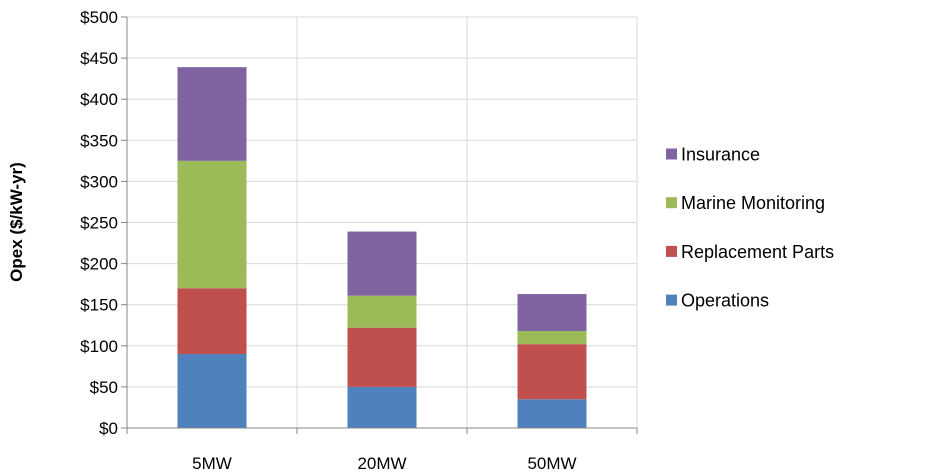 The width and height of the screenshot is (926, 475). I want to click on legend-swatch-marine-monitoring, so click(671, 203).